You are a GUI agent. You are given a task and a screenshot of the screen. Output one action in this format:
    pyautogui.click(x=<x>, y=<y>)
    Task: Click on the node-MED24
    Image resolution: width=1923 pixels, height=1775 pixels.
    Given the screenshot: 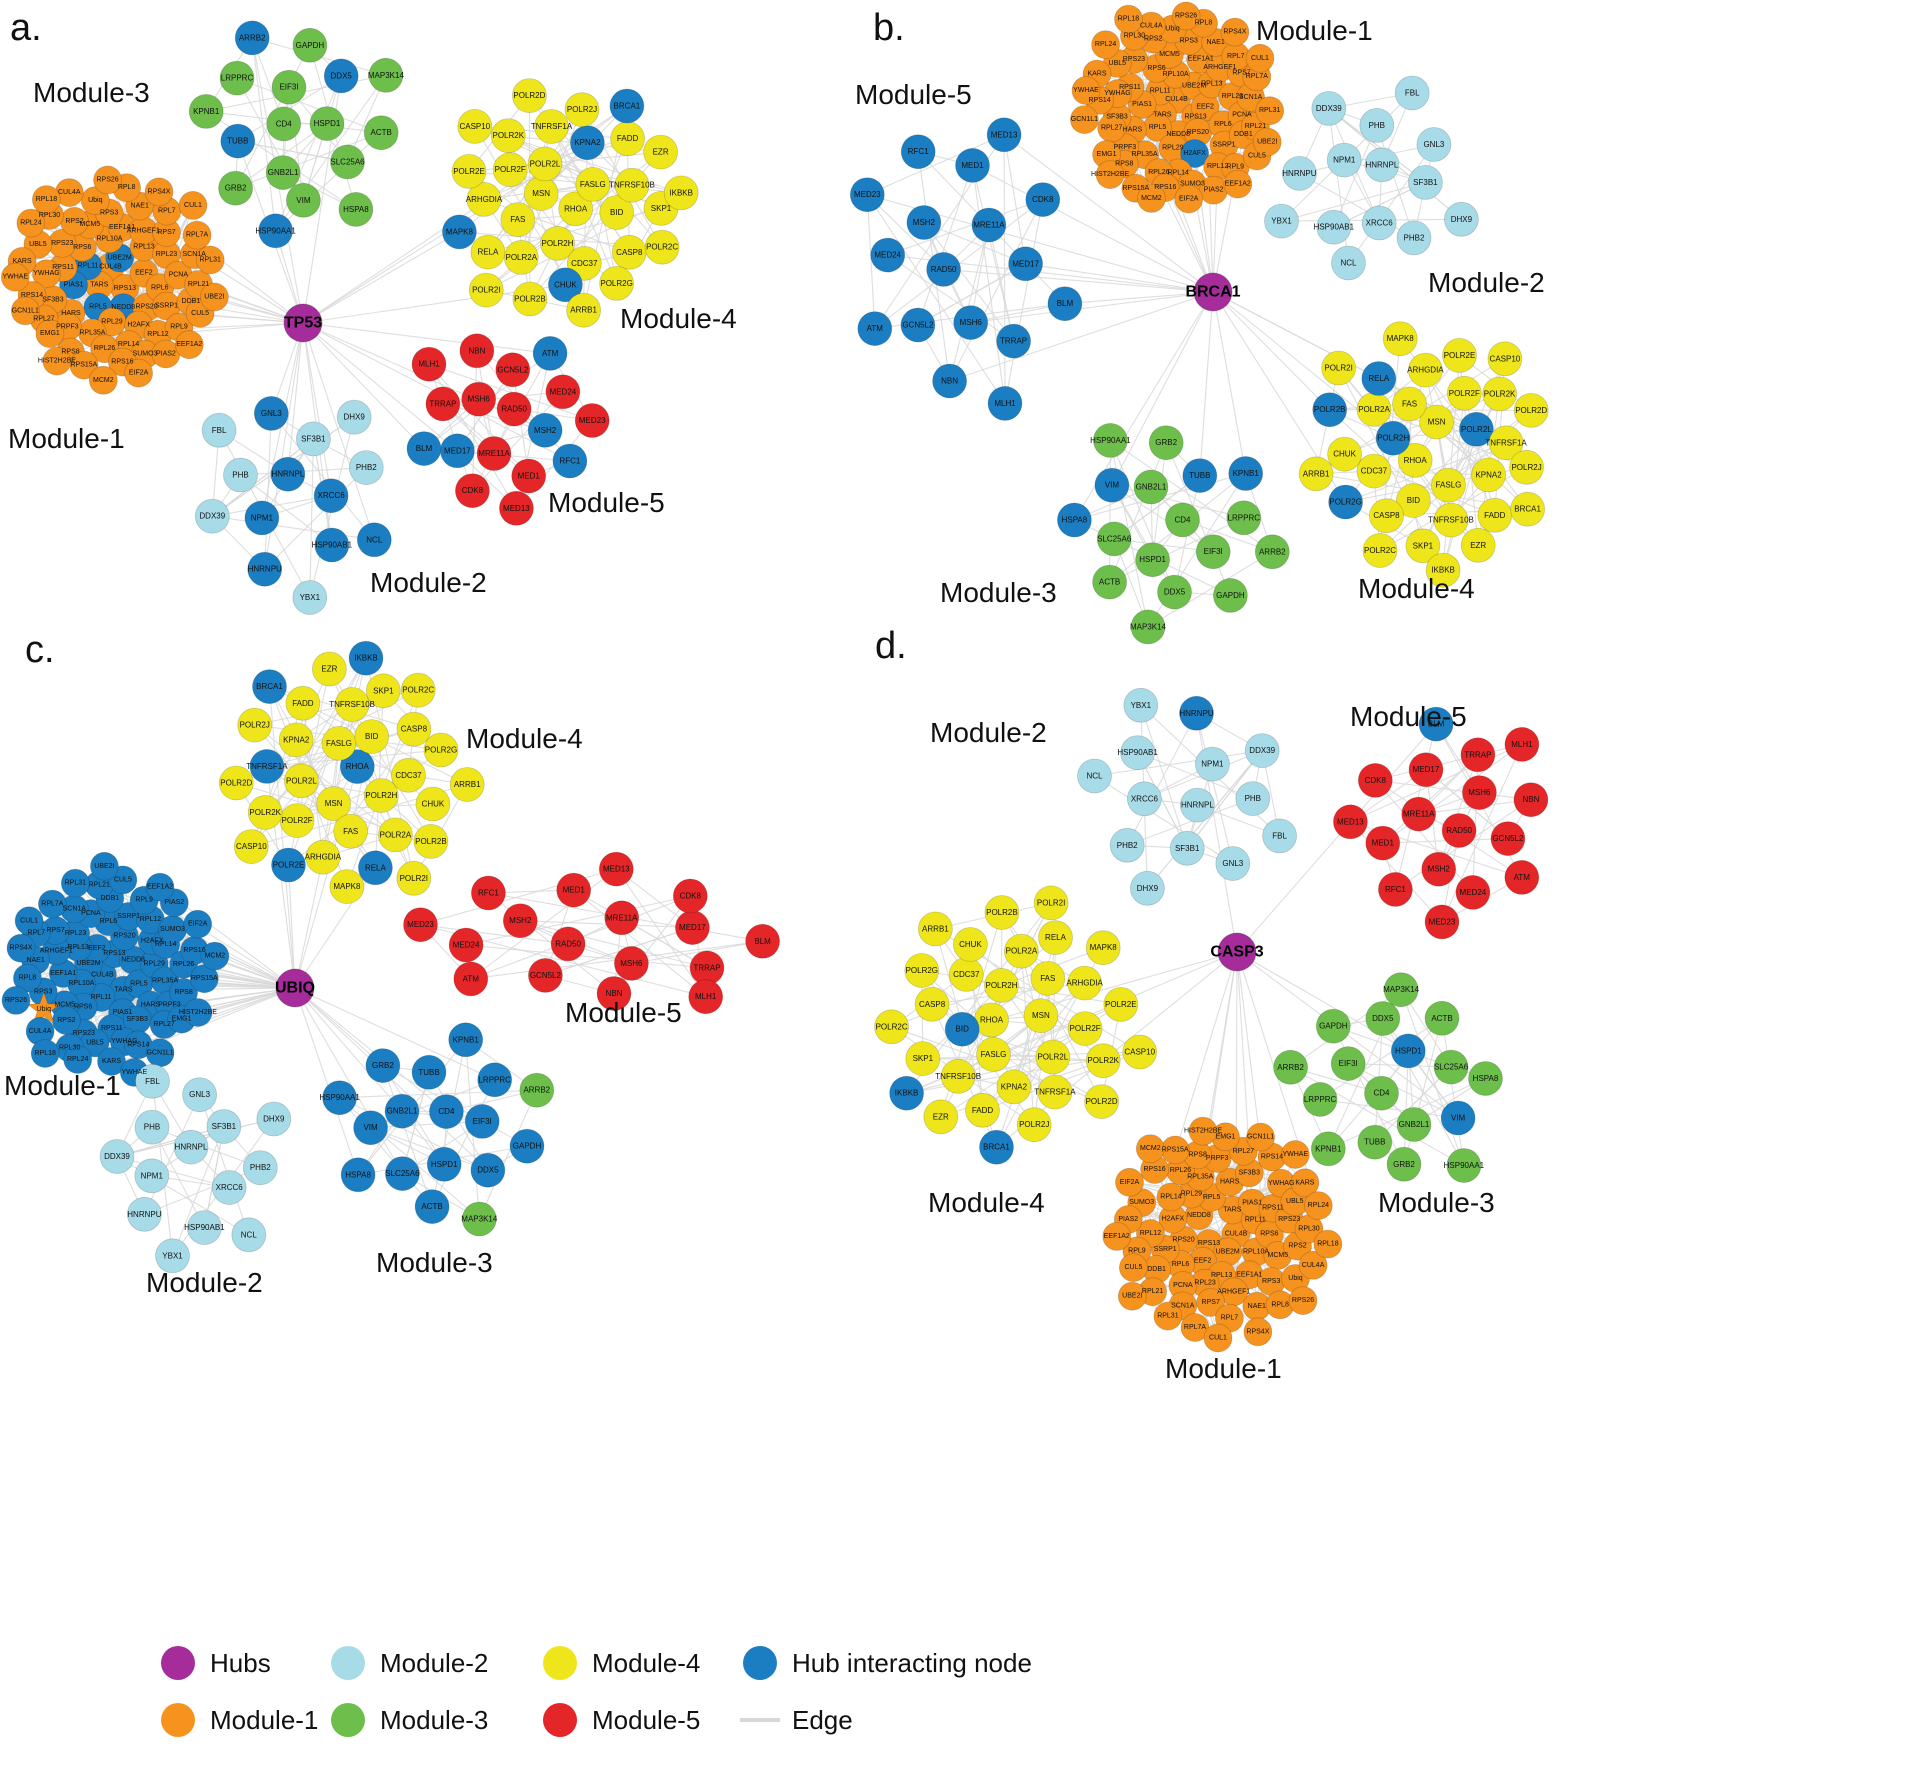 What is the action you would take?
    pyautogui.click(x=1473, y=892)
    